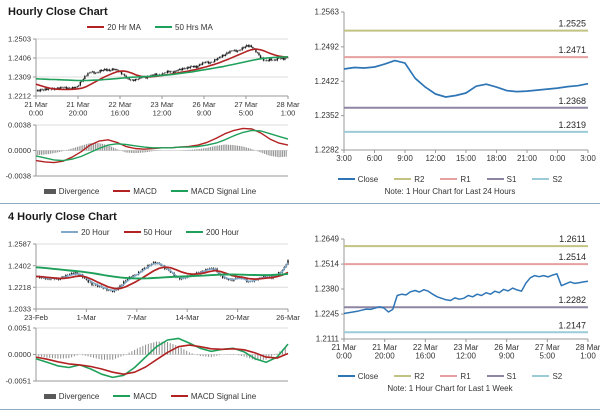  Describe the element at coordinates (572, 125) in the screenshot. I see `svg-text: 1.2319` at that location.